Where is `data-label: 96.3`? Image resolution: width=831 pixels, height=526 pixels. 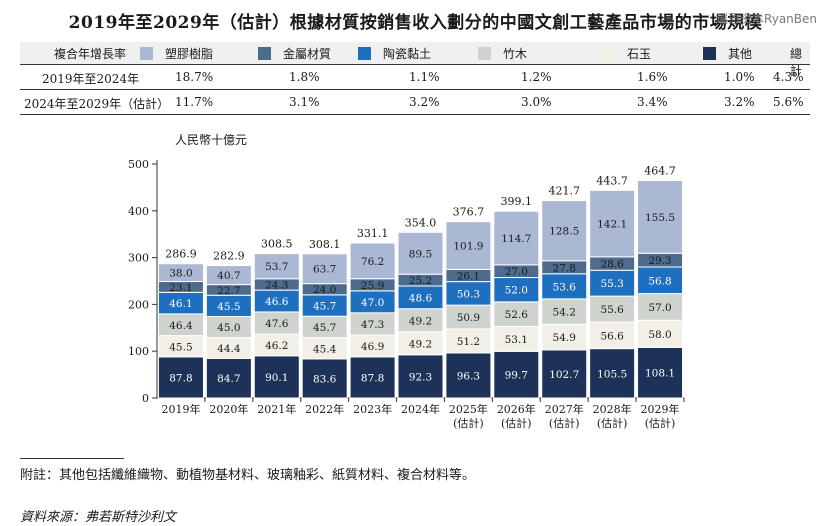
data-label: 96.3 is located at coordinates (468, 376).